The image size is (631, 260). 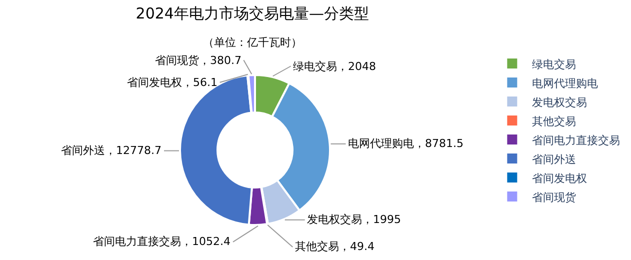 What do you see at coordinates (554, 159) in the screenshot?
I see `legend-label: 省间外送` at bounding box center [554, 159].